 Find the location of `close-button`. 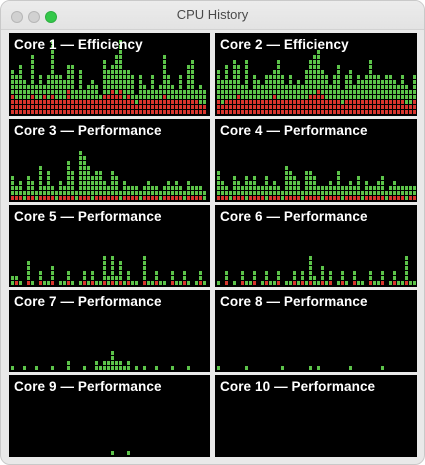

close-button is located at coordinates (17, 17).